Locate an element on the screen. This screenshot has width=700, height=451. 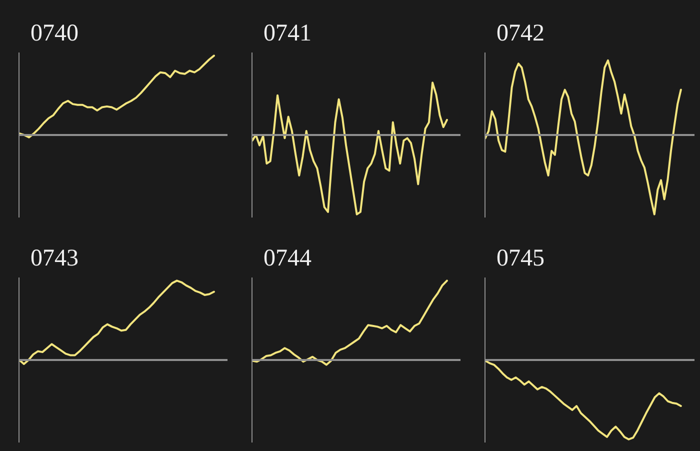
chart-title: 0744 is located at coordinates (288, 259).